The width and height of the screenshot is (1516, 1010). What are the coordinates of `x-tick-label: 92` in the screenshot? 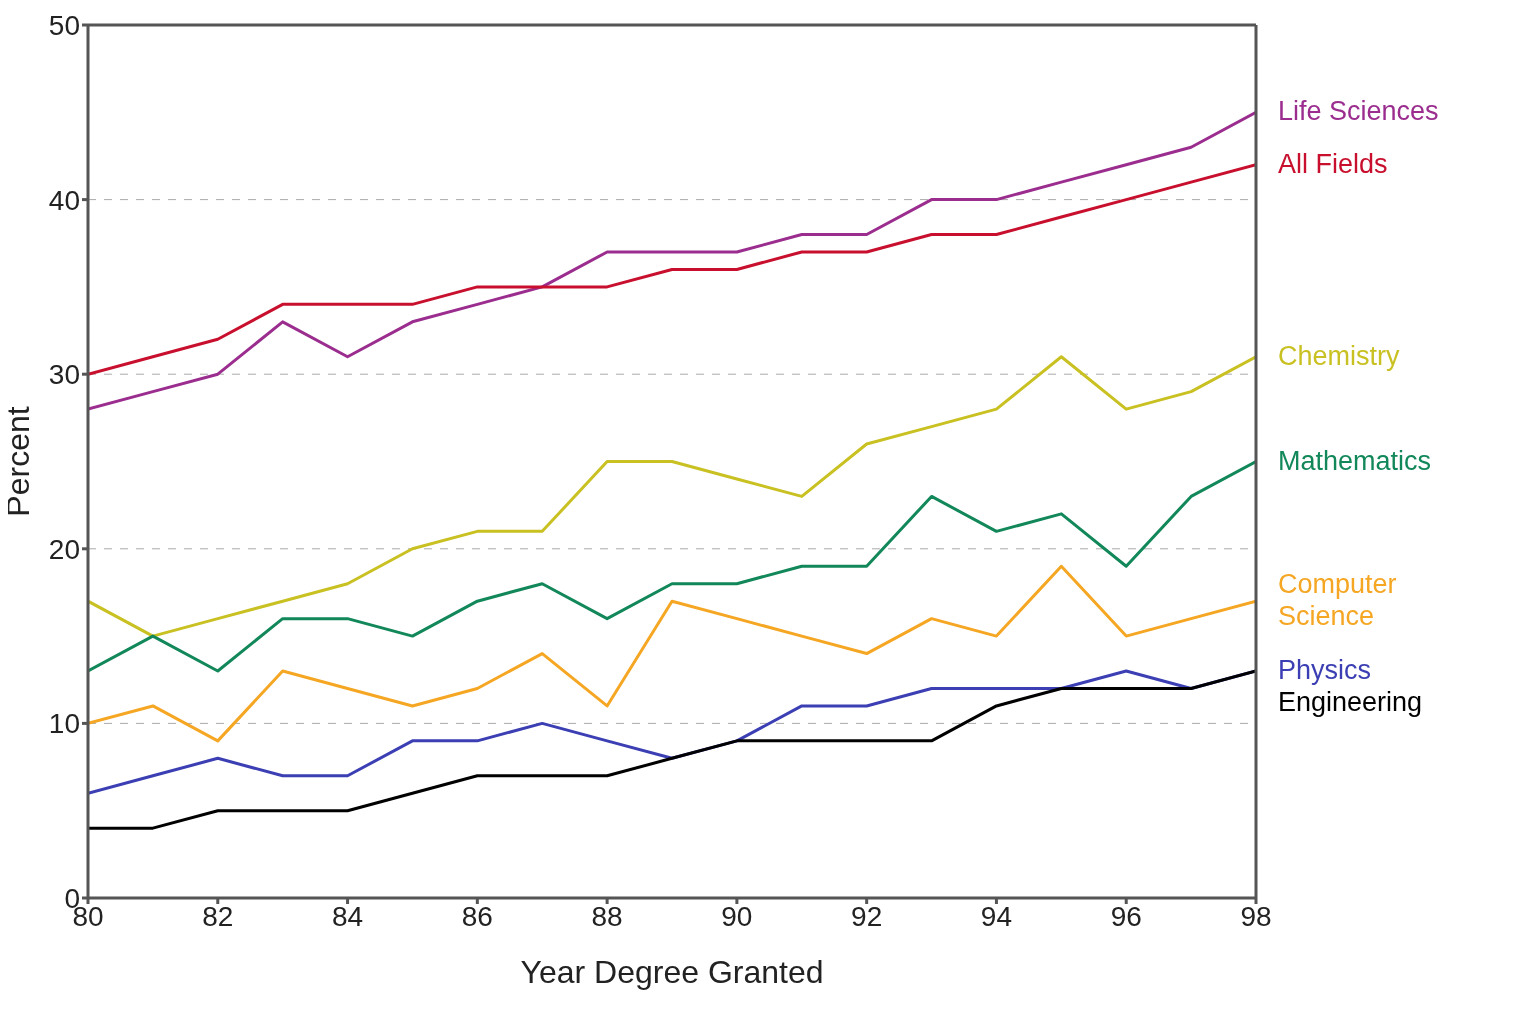 It's located at (867, 916).